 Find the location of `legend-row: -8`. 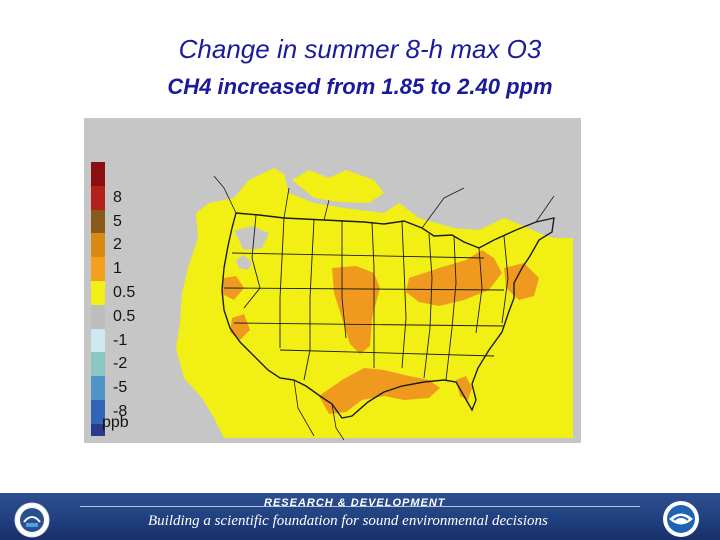

legend-row: -8 is located at coordinates (126, 411).